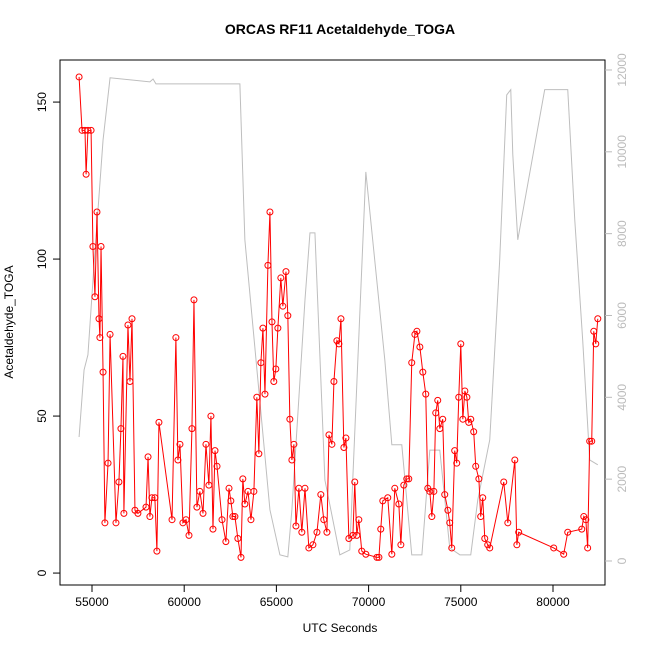  I want to click on chart-title: ORCAS RF11 Acetaldehyde_TOGA, so click(340, 29).